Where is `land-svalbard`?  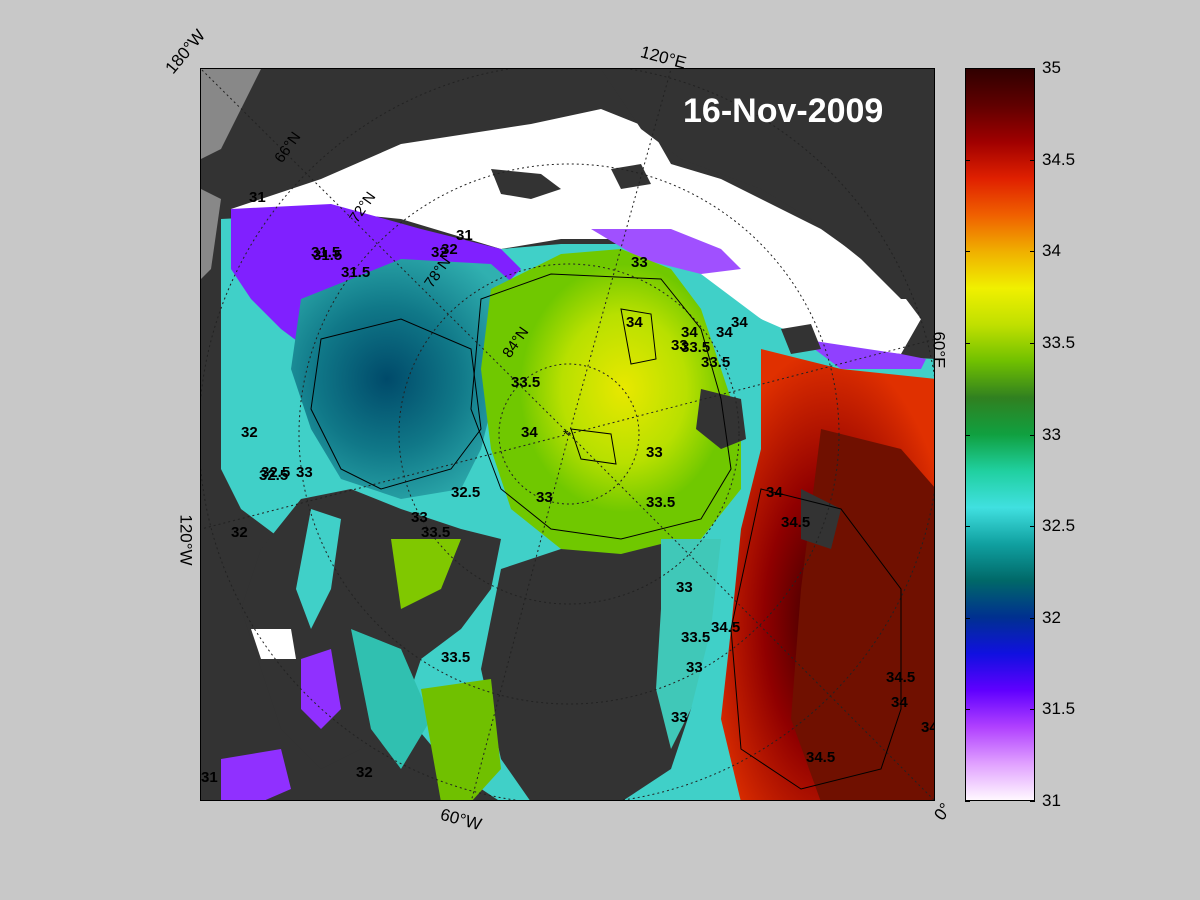
land-svalbard is located at coordinates (721, 419).